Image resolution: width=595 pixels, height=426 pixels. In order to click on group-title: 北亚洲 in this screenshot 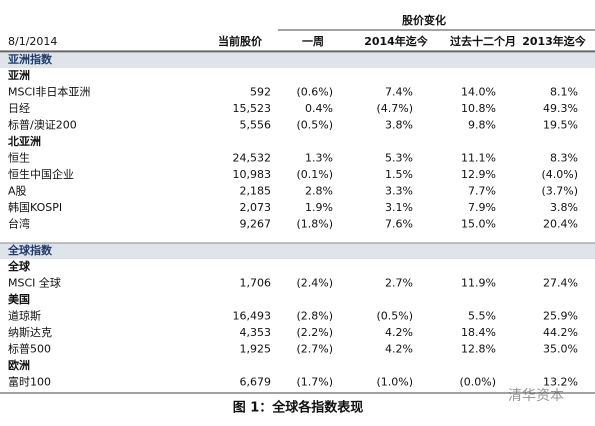, I will do `click(24, 141)`.